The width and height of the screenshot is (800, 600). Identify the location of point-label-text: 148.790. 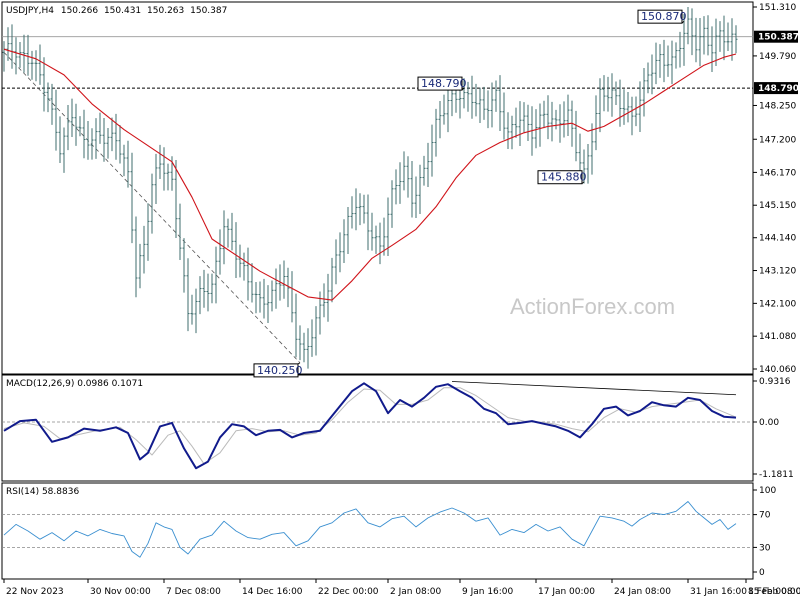
(444, 83).